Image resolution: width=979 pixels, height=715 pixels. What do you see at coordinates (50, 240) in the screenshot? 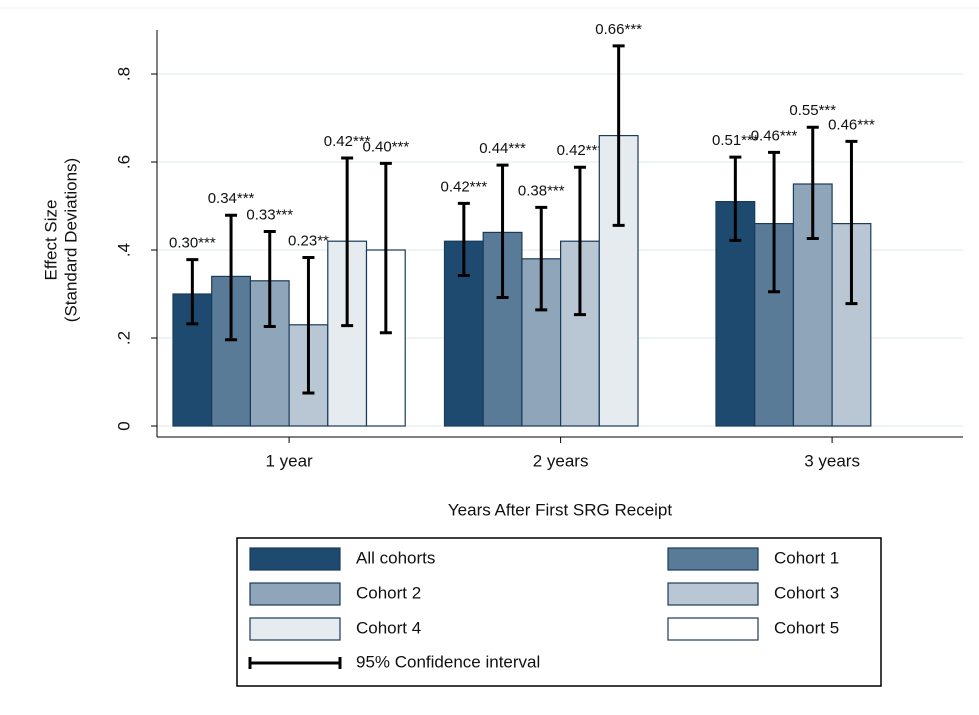
I see `y-axis-title: Effect Size` at bounding box center [50, 240].